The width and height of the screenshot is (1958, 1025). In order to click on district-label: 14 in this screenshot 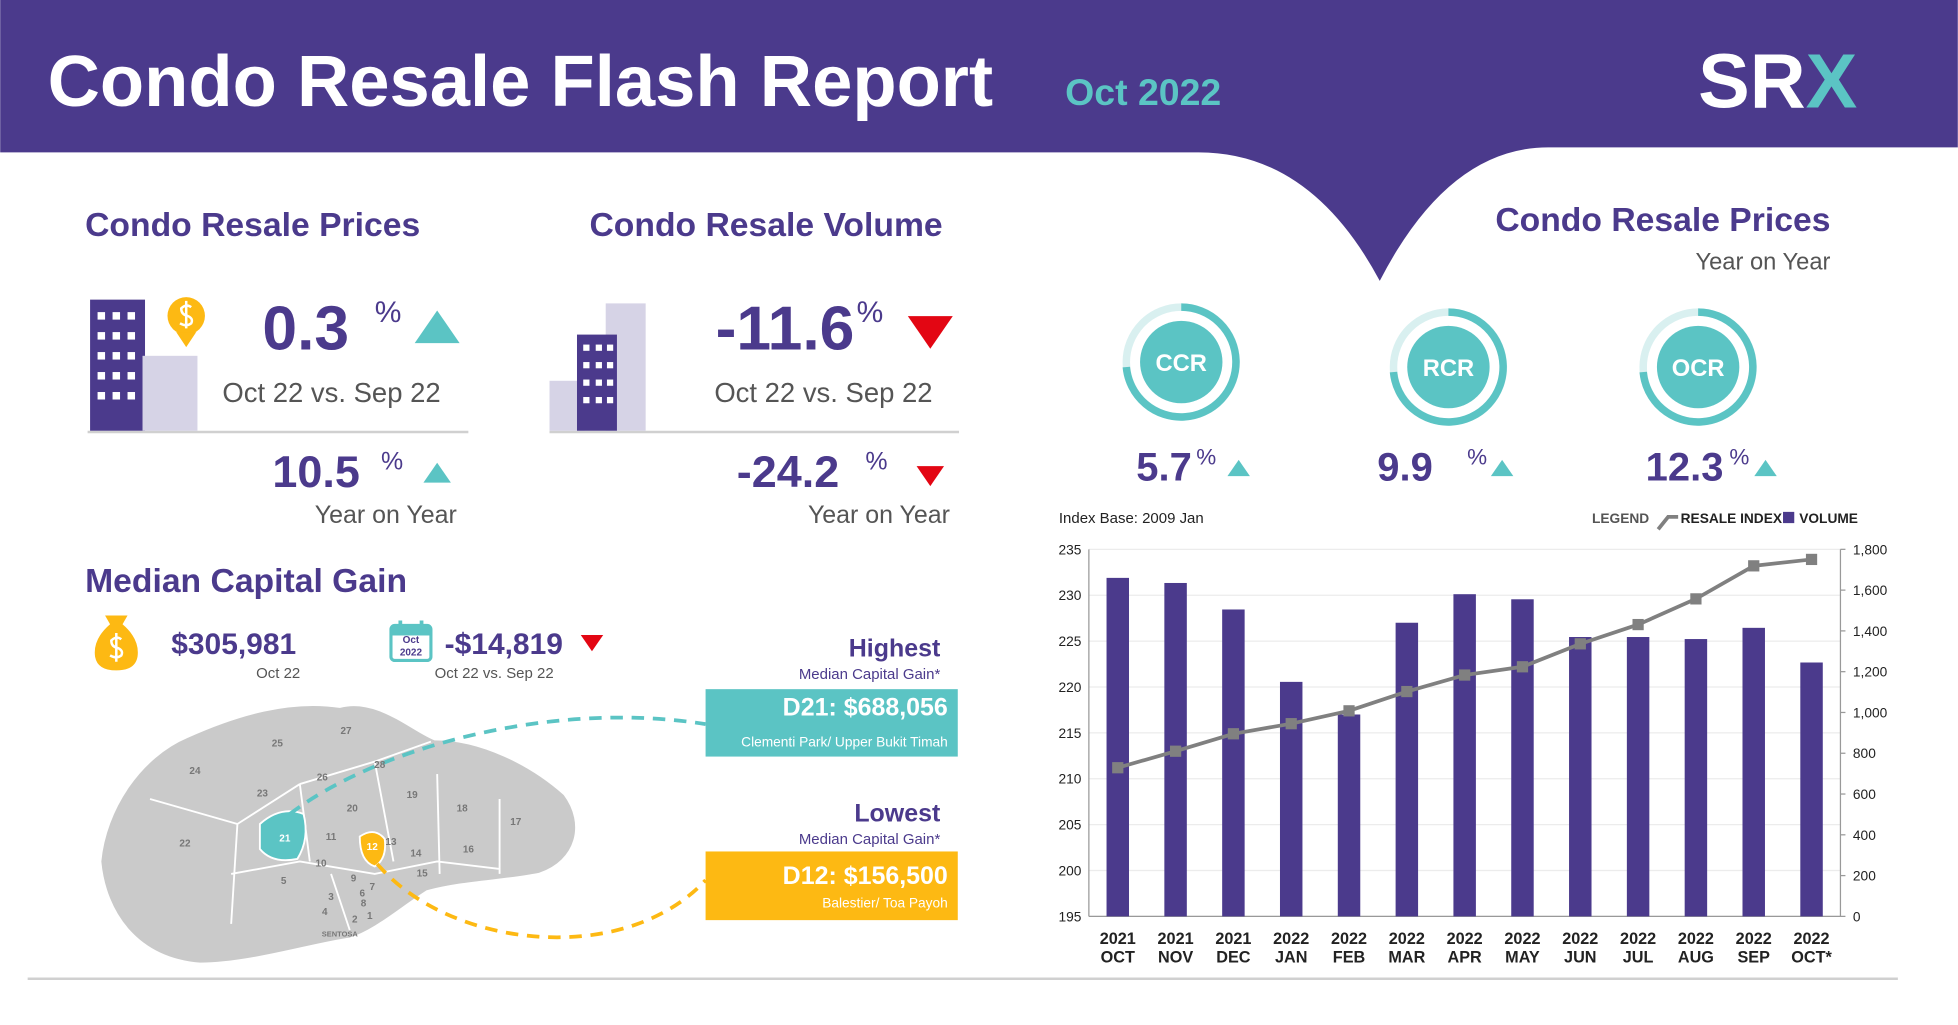, I will do `click(416, 853)`.